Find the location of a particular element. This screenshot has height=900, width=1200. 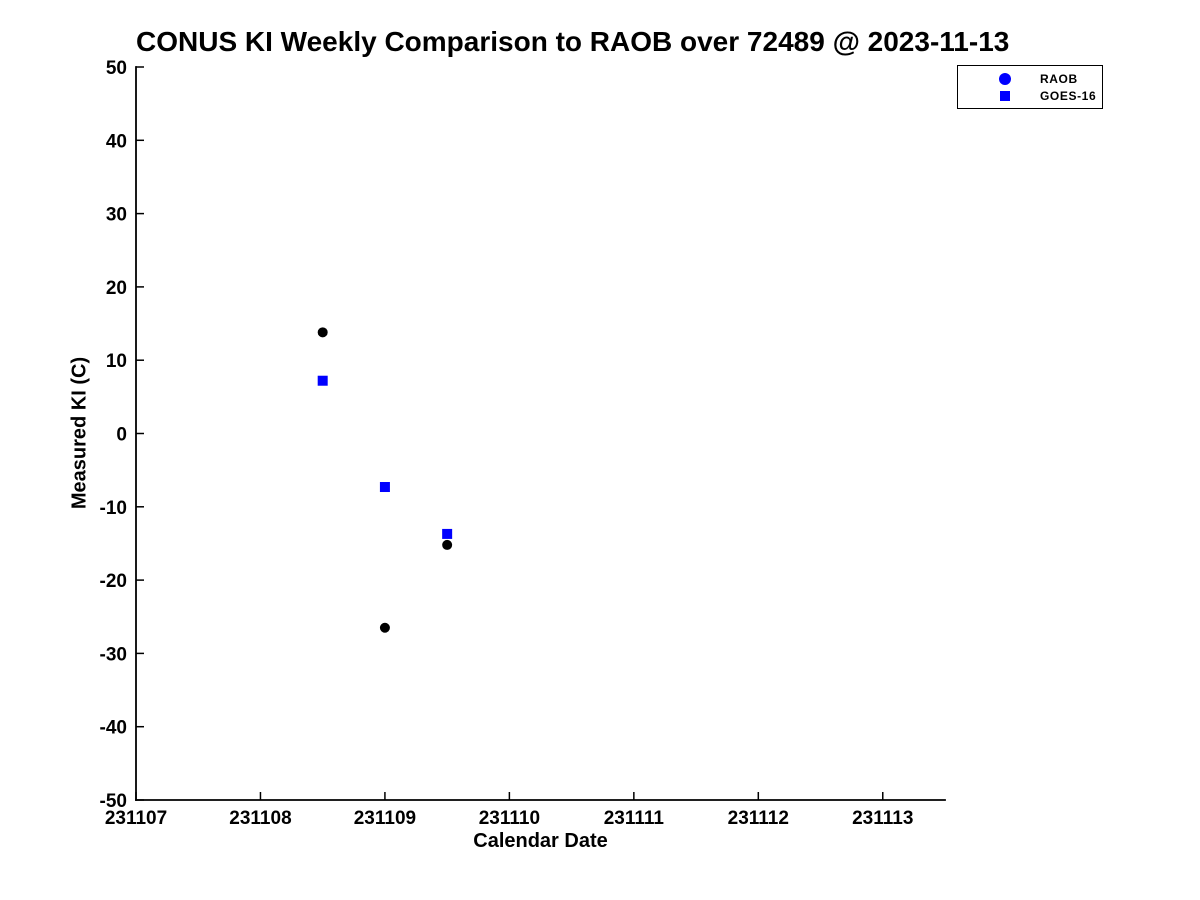

y-tick-label: -10 is located at coordinates (113, 508).